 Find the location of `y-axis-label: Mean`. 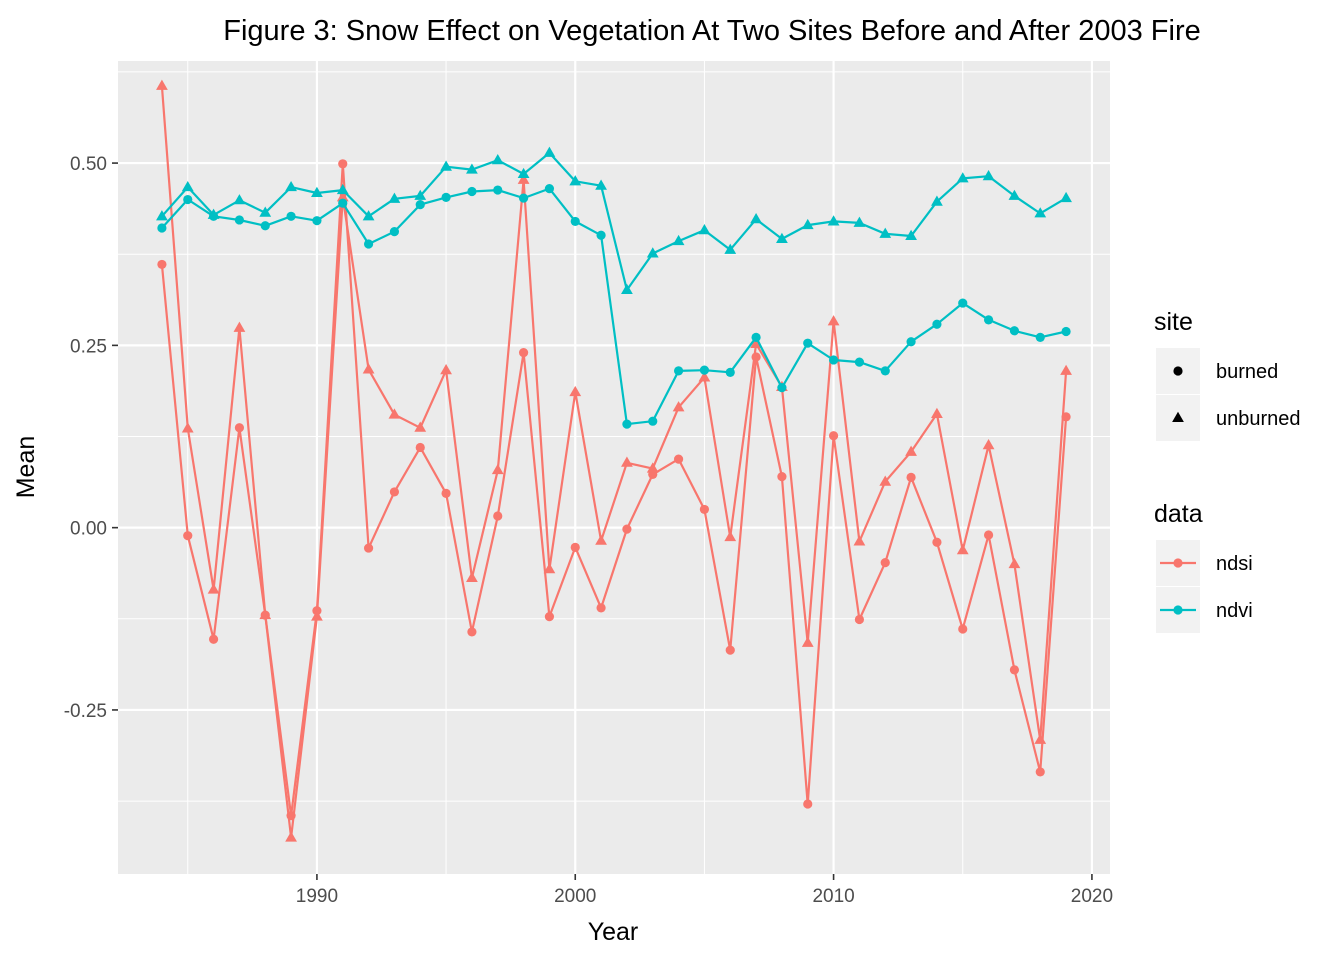

y-axis-label: Mean is located at coordinates (26, 467).